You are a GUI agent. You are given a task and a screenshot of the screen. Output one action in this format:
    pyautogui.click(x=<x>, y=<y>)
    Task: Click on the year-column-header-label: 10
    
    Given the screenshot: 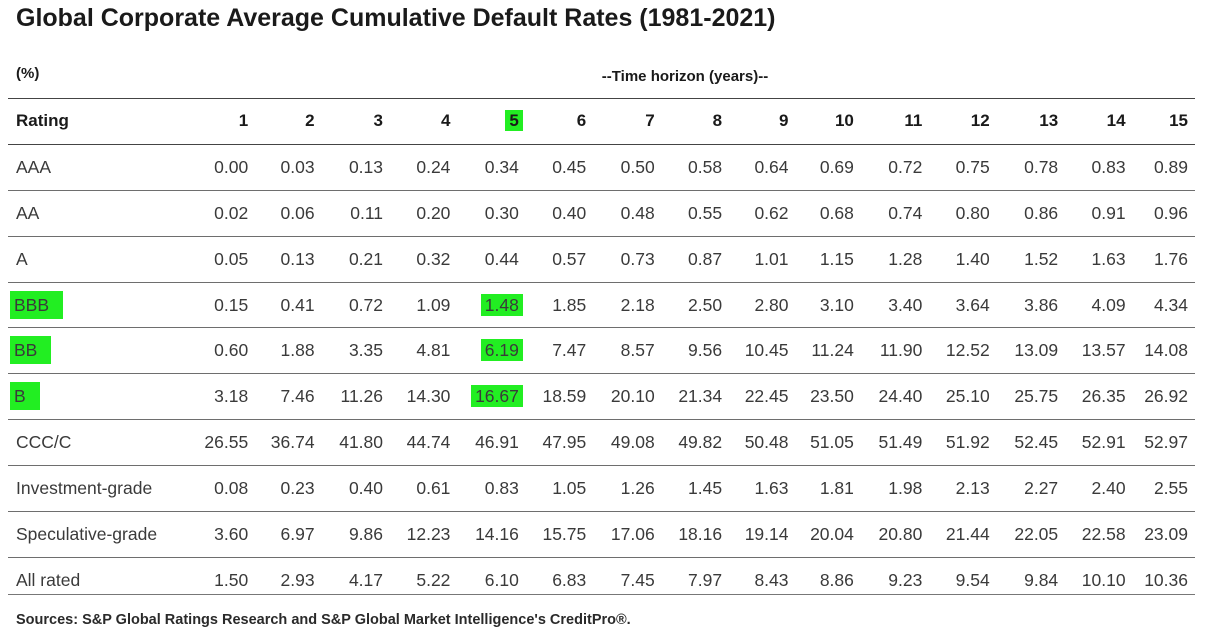 What is the action you would take?
    pyautogui.click(x=844, y=121)
    